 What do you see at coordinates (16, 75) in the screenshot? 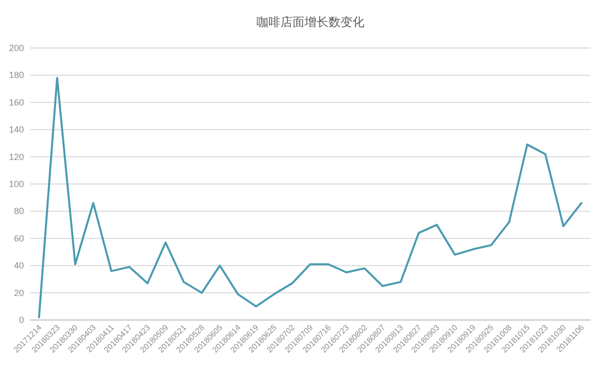
I see `y-tick-label: 180` at bounding box center [16, 75].